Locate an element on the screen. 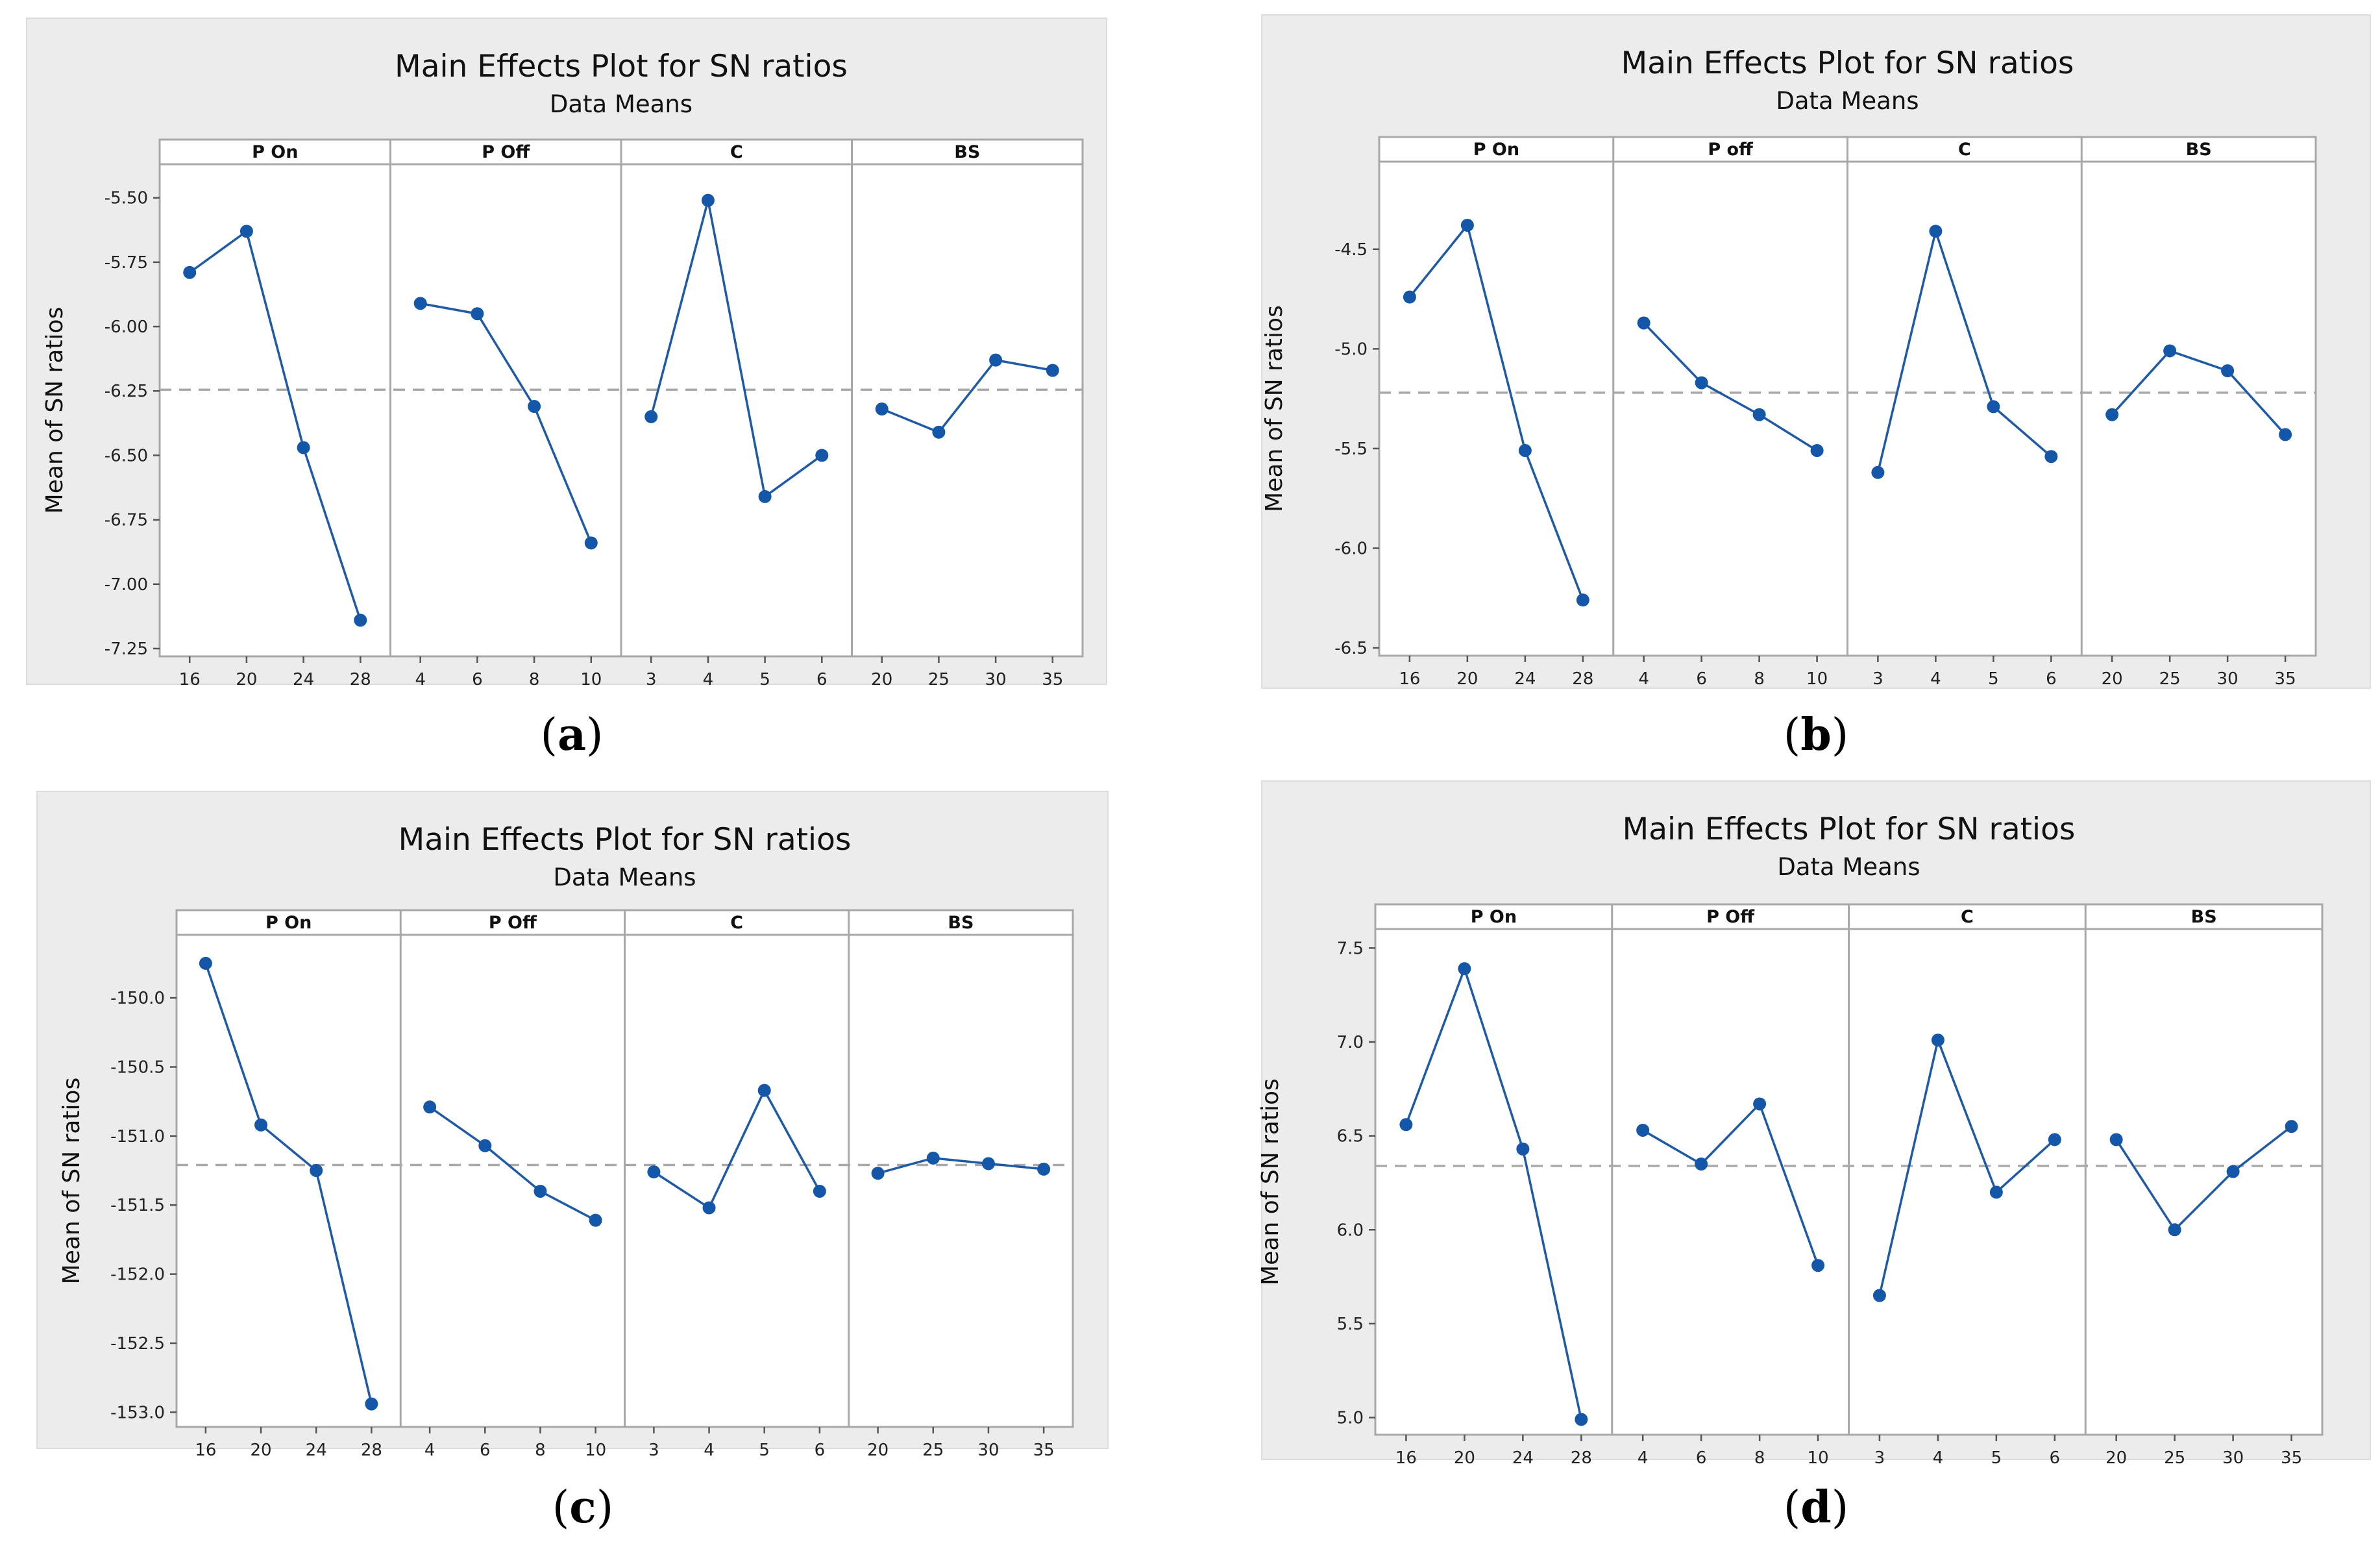  facet-label: C is located at coordinates (1967, 917).